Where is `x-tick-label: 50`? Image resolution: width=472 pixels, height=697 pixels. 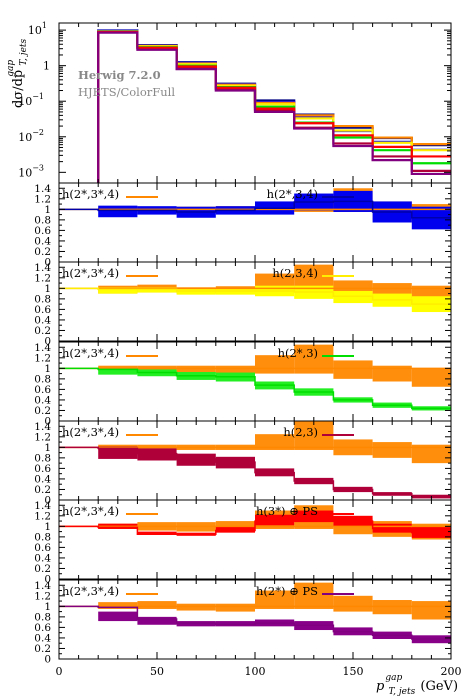
x-tick-label: 50 is located at coordinates (157, 671).